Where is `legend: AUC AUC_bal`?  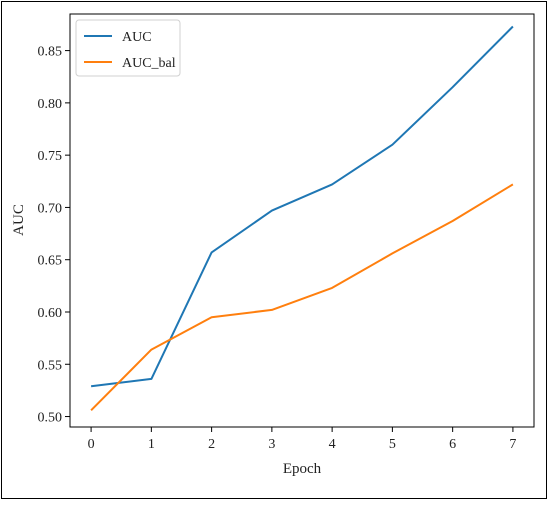 legend: AUC AUC_bal is located at coordinates (128, 48).